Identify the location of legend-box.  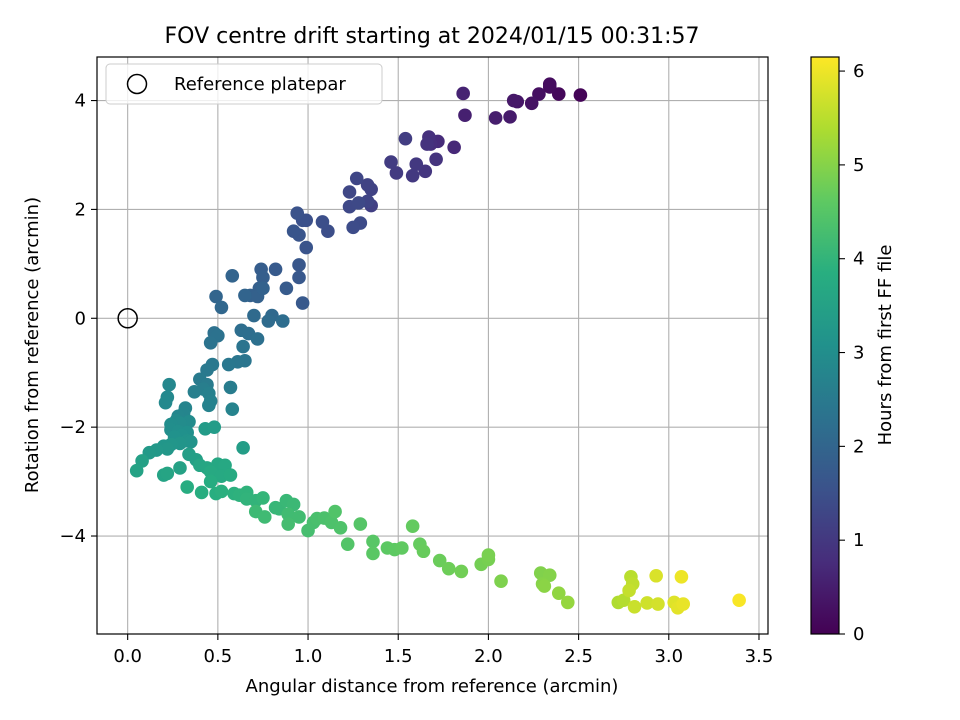
(244, 84).